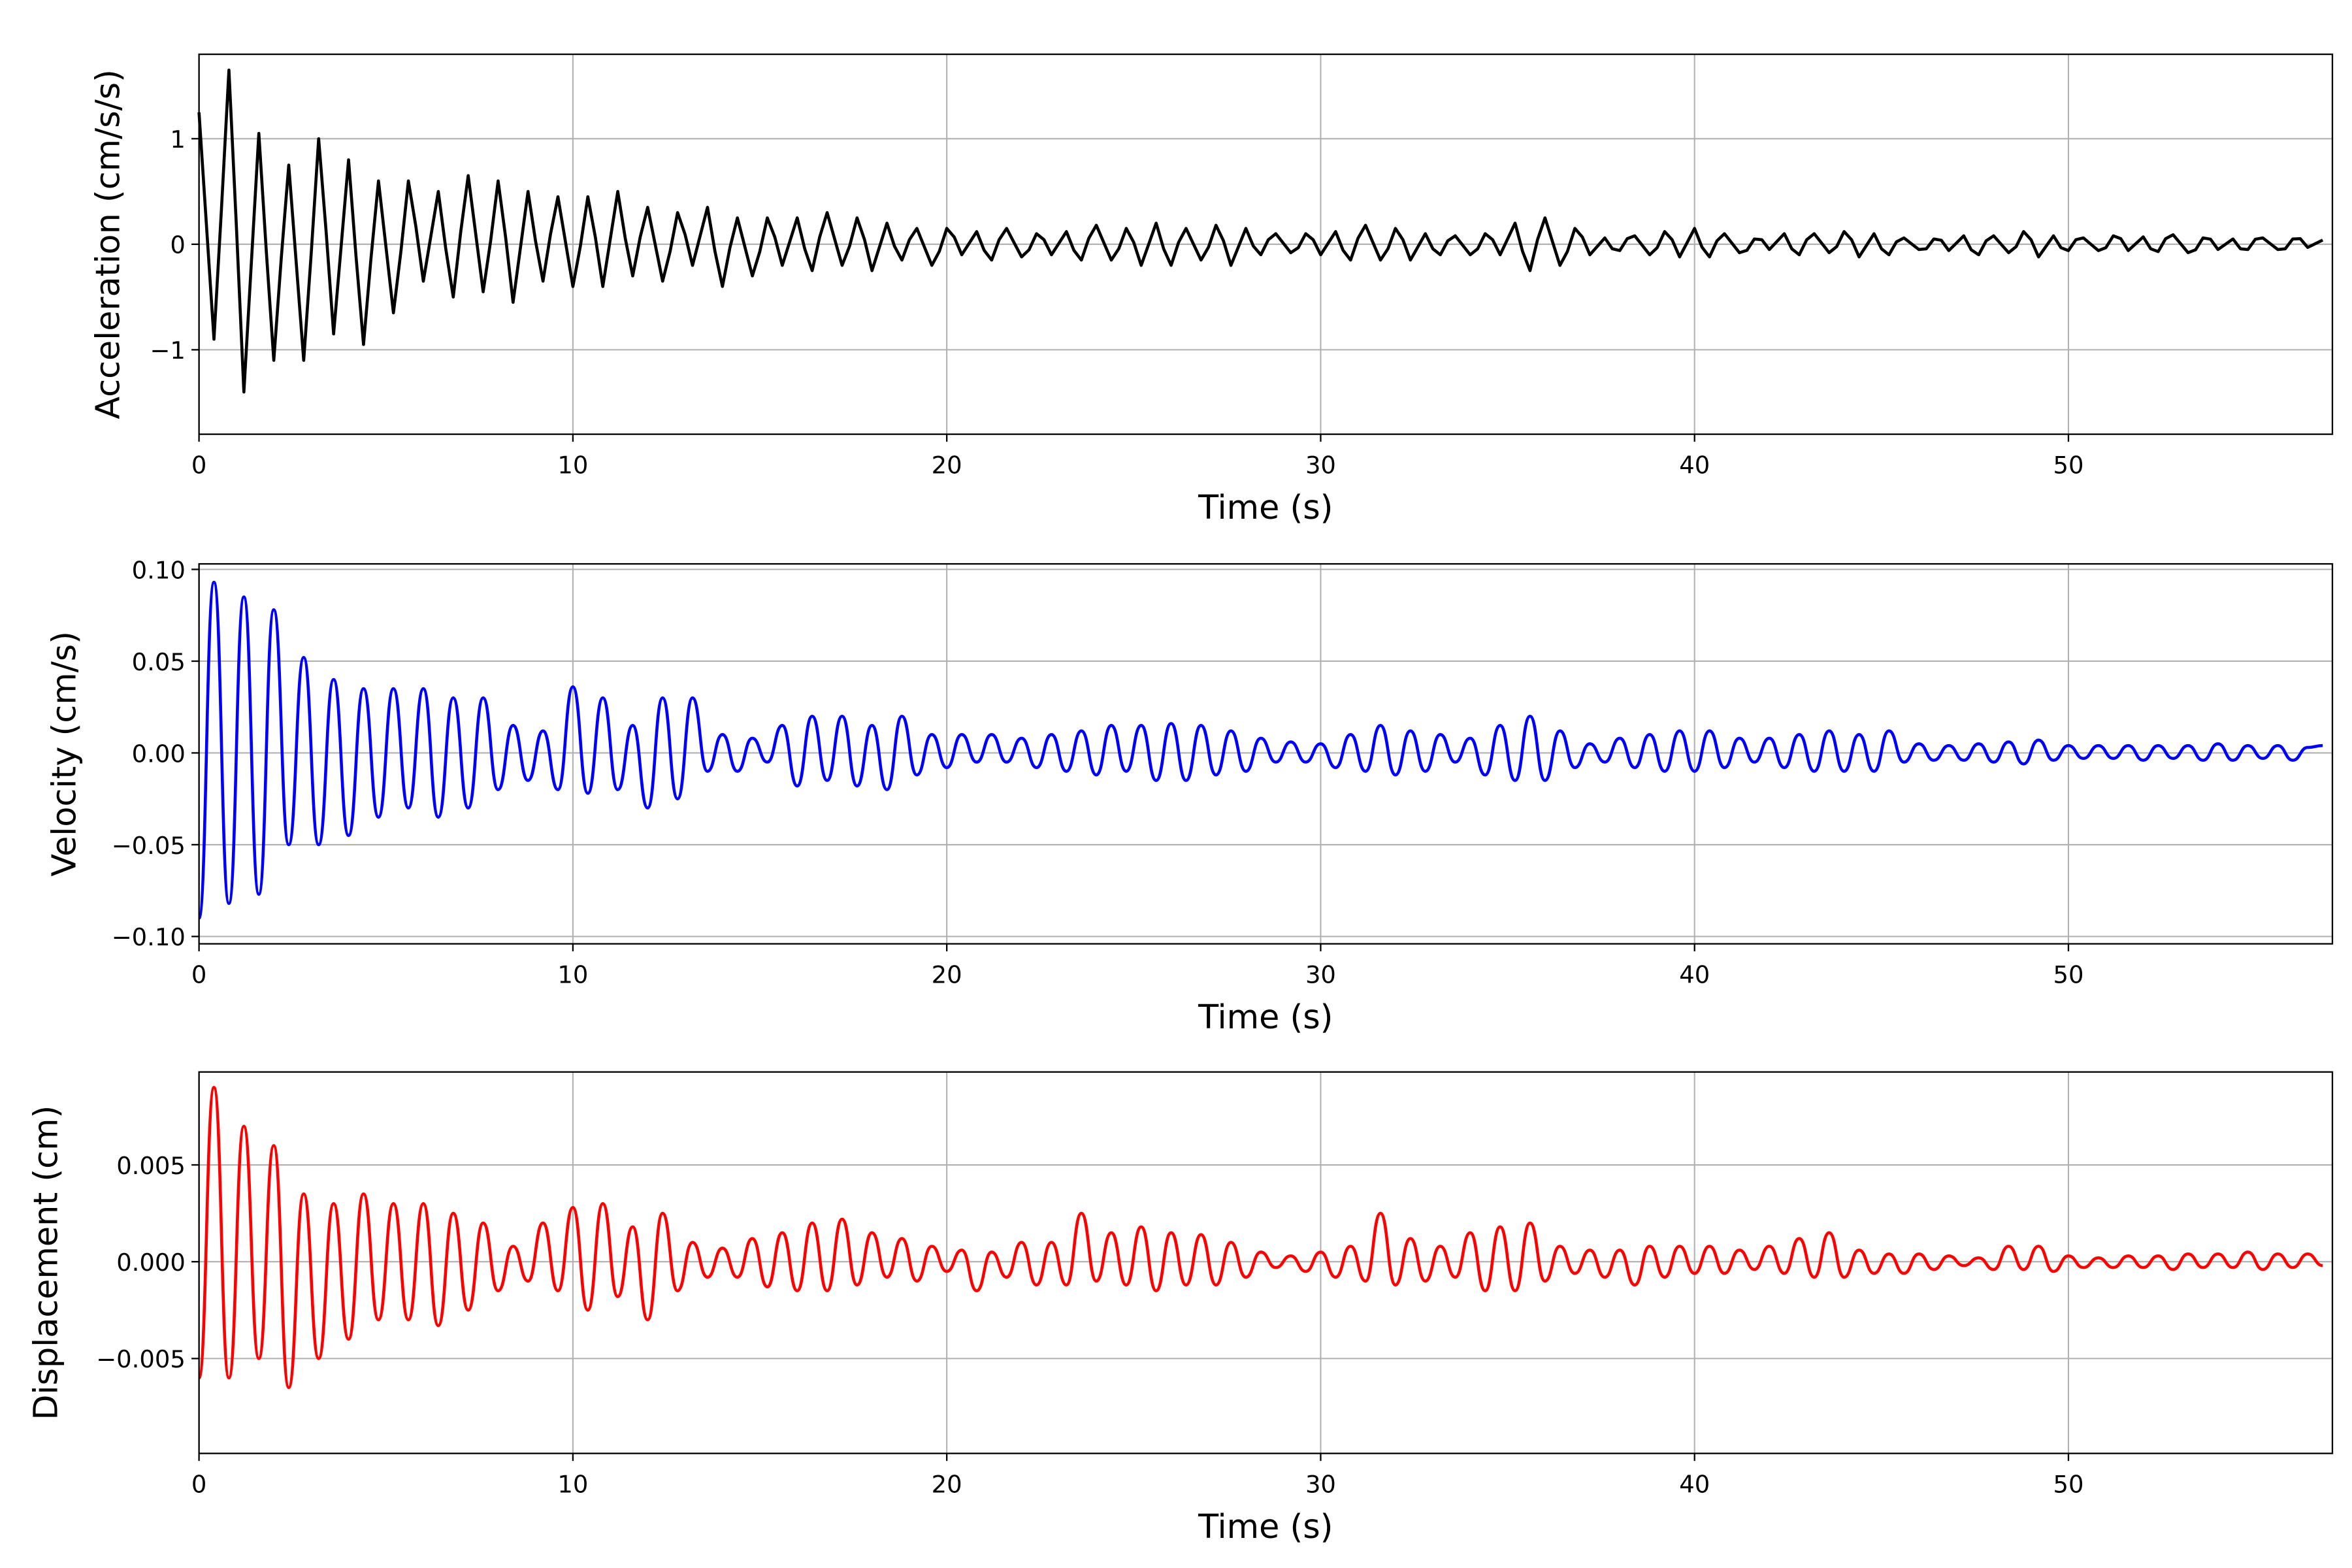  What do you see at coordinates (159, 754) in the screenshot?
I see `y-tick-label: 0.00` at bounding box center [159, 754].